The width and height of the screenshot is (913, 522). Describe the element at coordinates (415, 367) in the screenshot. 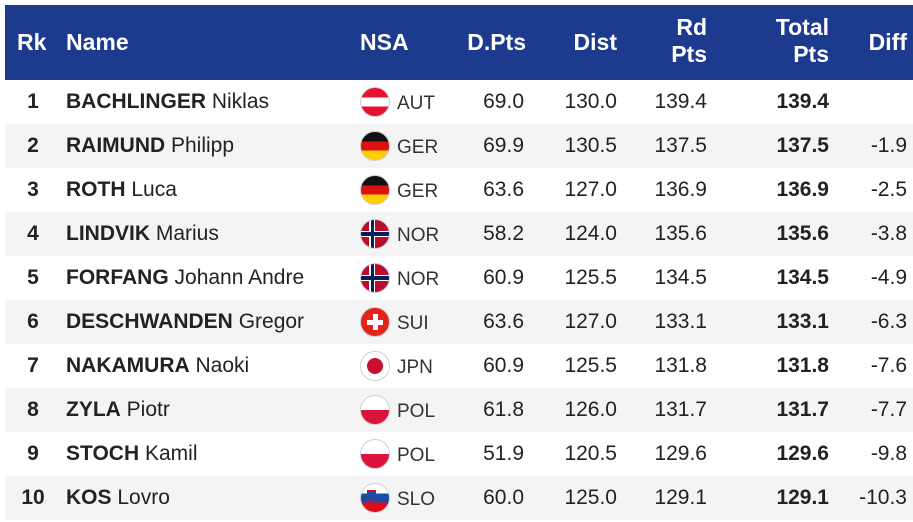

I see `nsa-code: JPN` at that location.